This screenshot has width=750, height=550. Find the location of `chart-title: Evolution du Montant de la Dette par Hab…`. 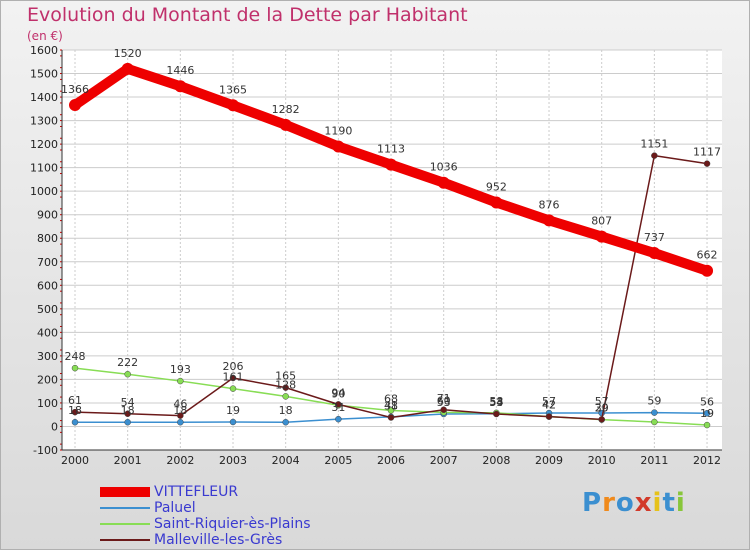

chart-title: Evolution du Montant de la Dette par Hab… is located at coordinates (247, 15).